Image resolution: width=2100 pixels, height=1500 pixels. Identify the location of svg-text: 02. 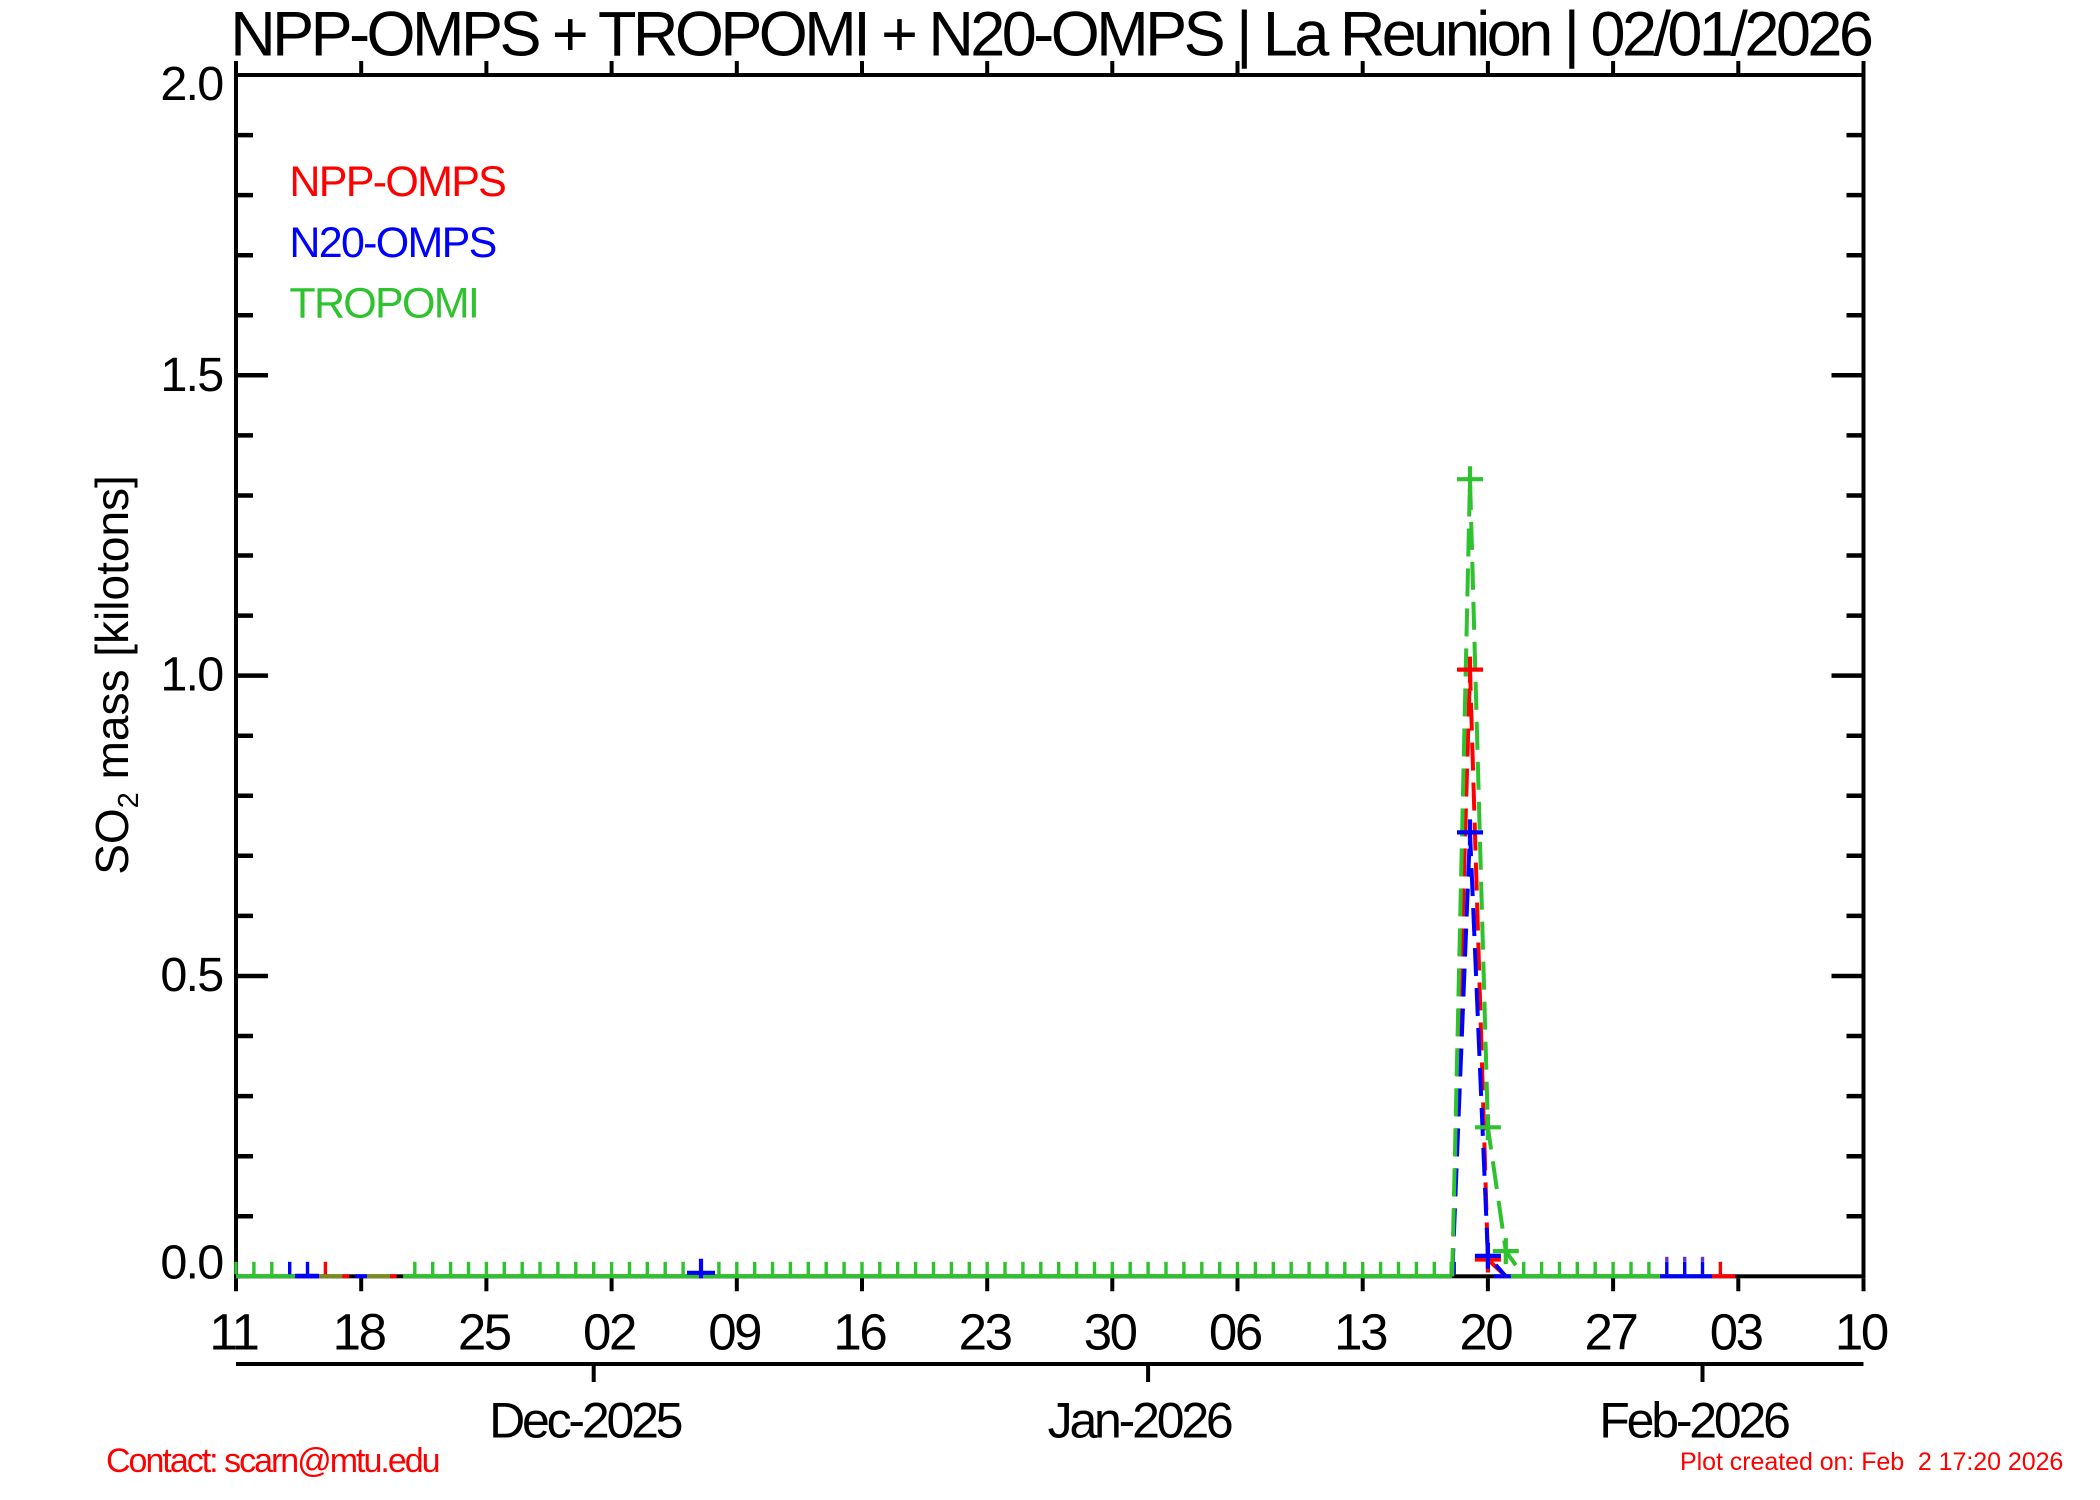
(609, 1332).